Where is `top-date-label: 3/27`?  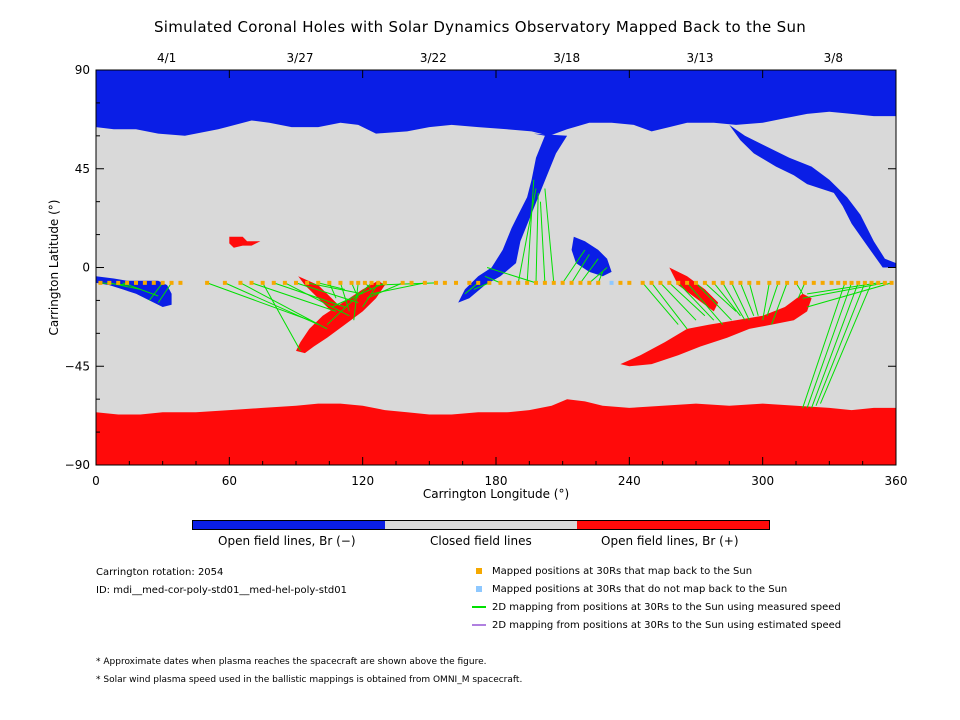
top-date-label: 3/27 is located at coordinates (300, 58).